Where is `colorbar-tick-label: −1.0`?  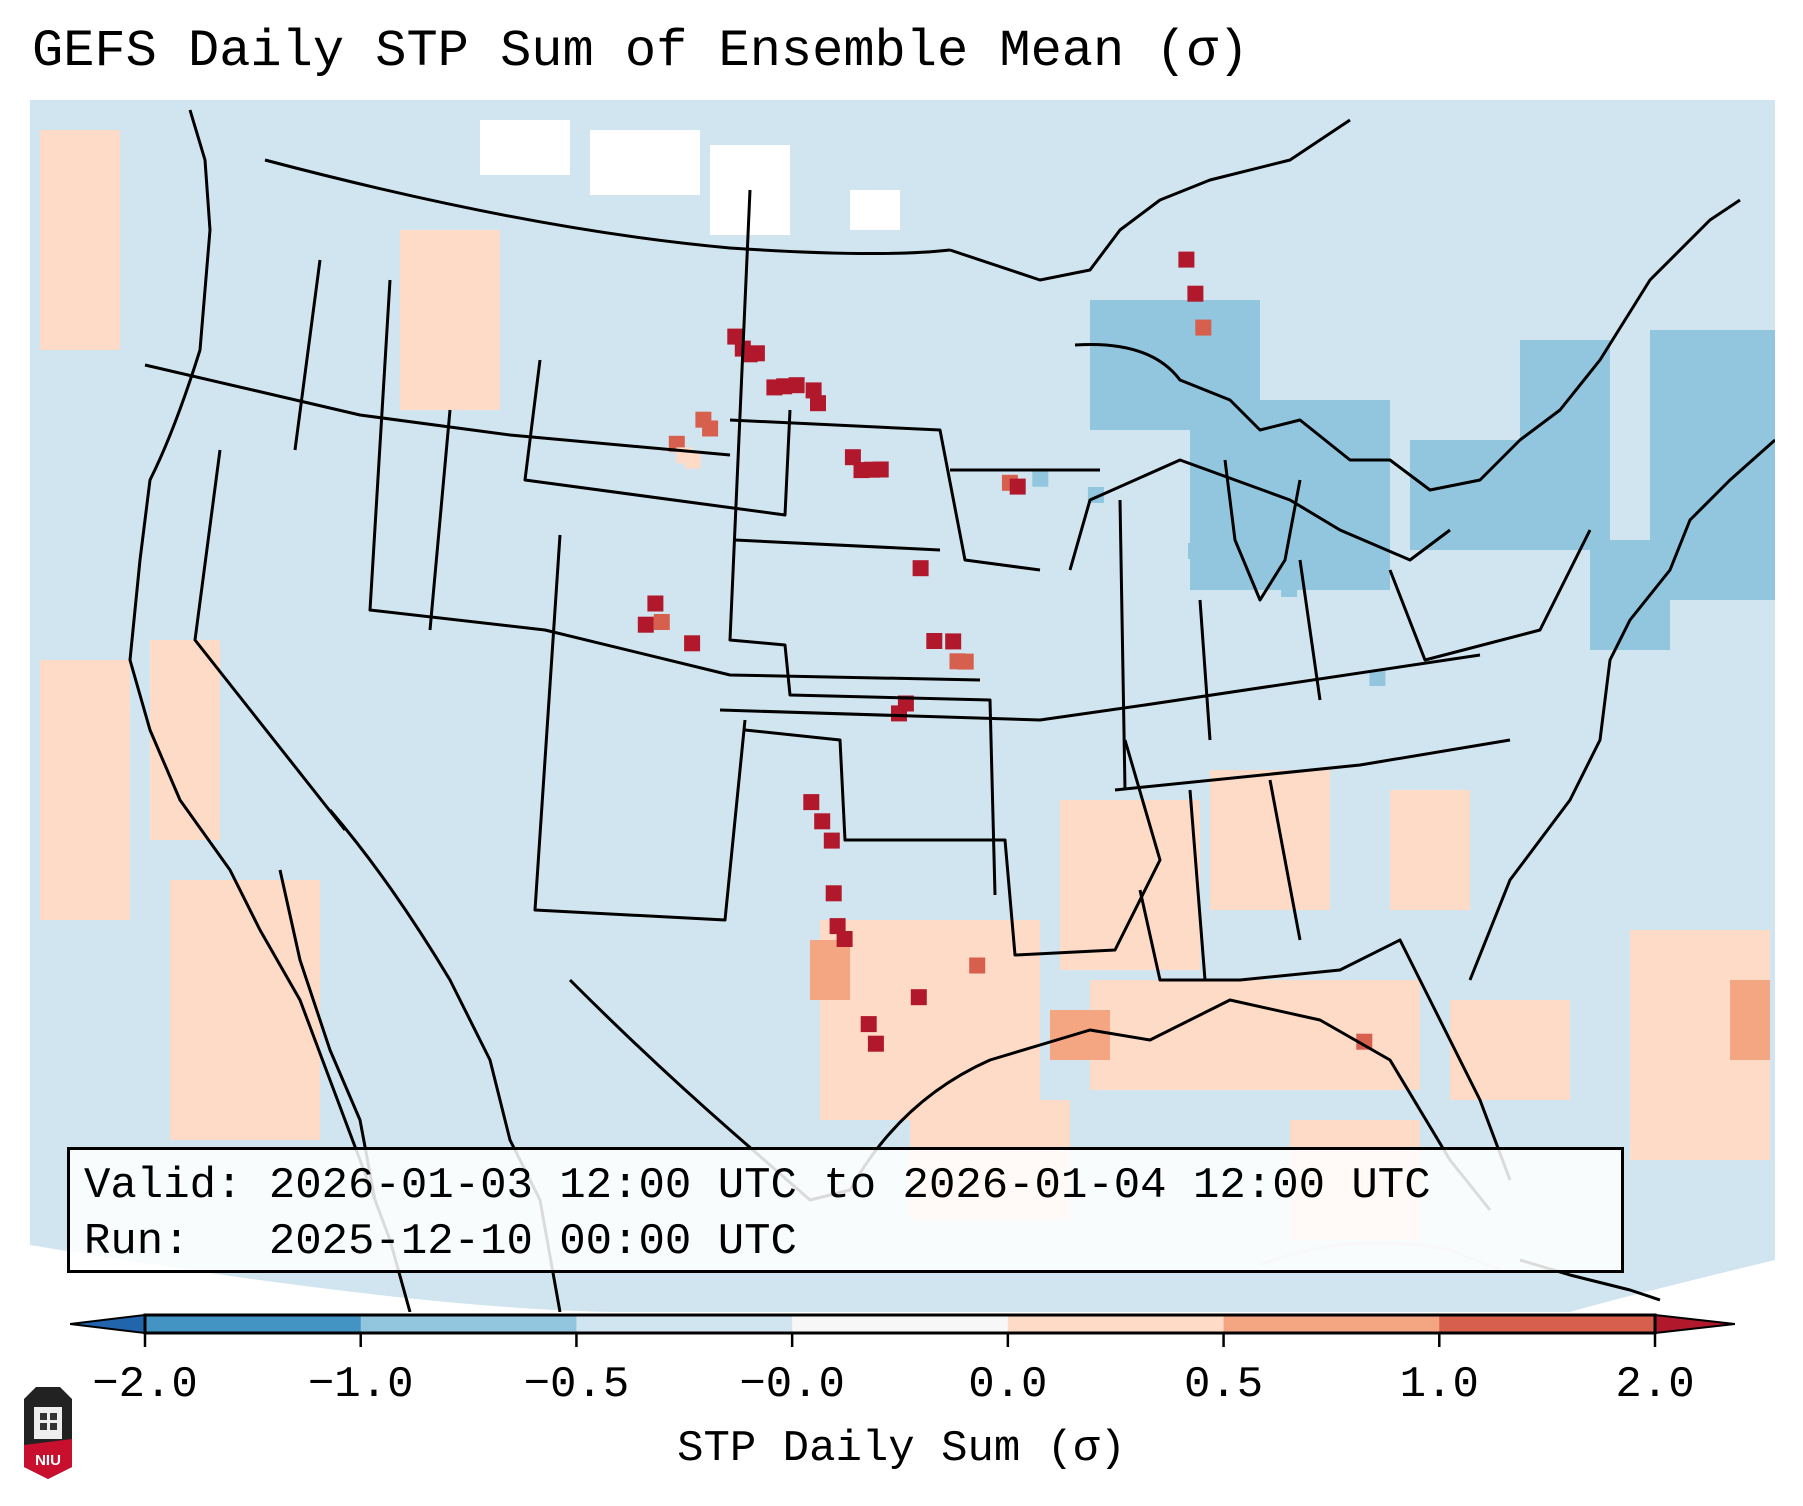 colorbar-tick-label: −1.0 is located at coordinates (360, 1385).